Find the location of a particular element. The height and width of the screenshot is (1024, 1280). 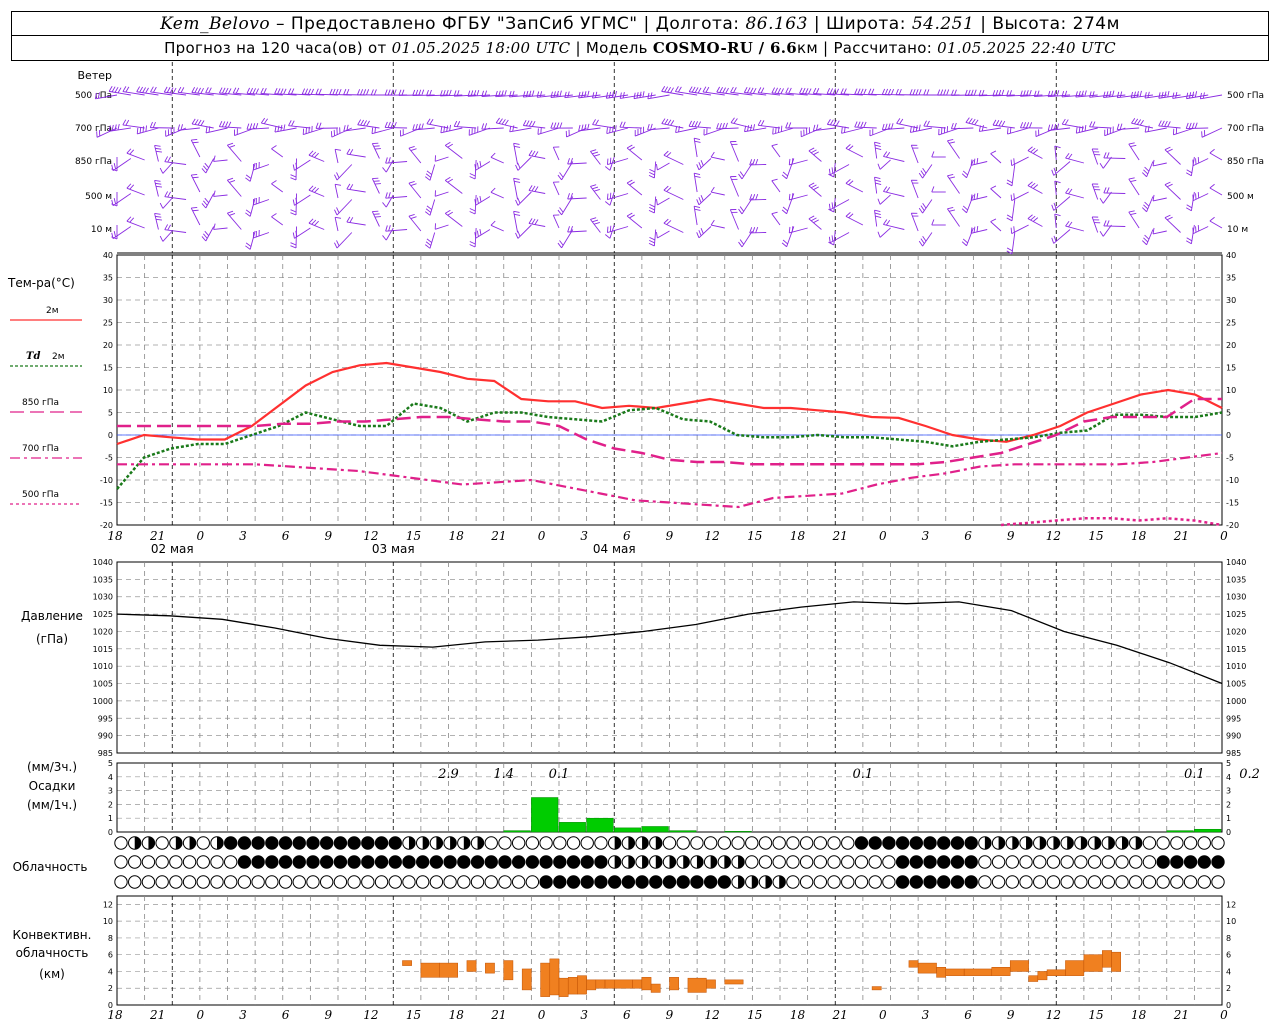

precip-ytick-right: 4 is located at coordinates (1228, 777).